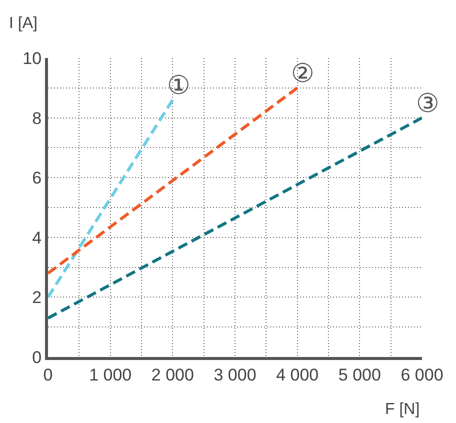 Image resolution: width=456 pixels, height=423 pixels. Describe the element at coordinates (110, 374) in the screenshot. I see `x-tick-label: 1 000` at that location.